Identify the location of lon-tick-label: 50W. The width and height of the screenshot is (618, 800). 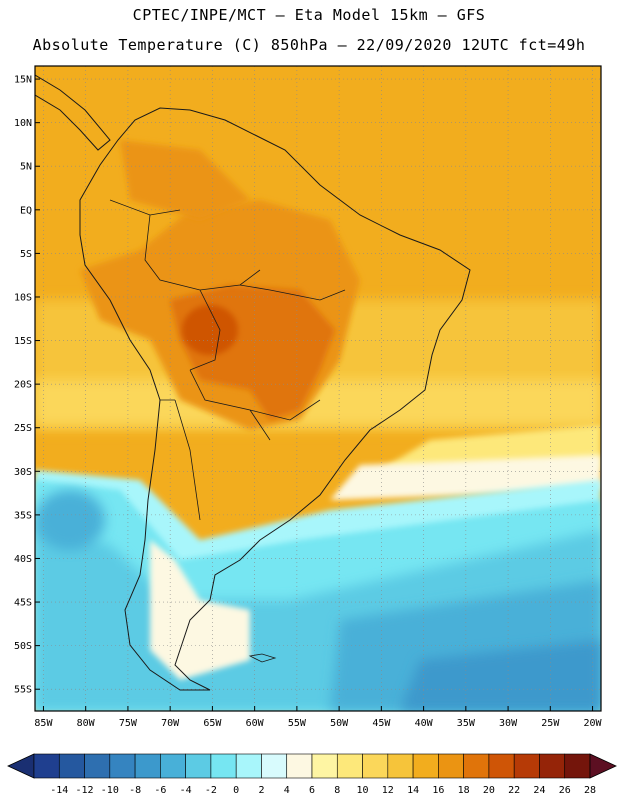
(339, 723).